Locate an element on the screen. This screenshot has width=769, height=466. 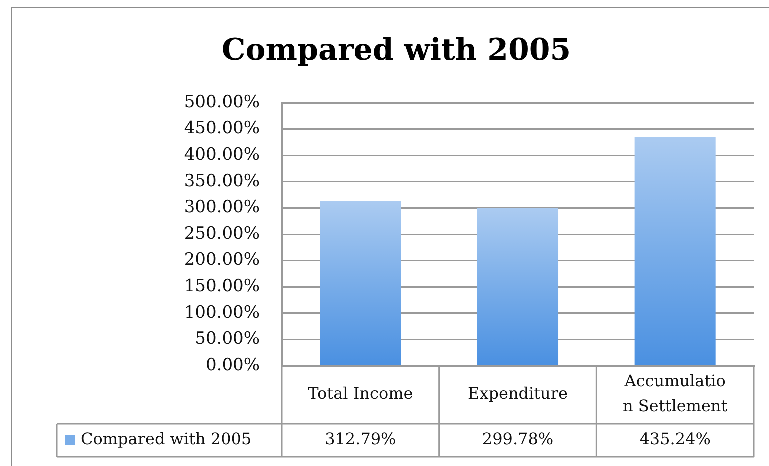
y-tick-label: 300.00% is located at coordinates (222, 208).